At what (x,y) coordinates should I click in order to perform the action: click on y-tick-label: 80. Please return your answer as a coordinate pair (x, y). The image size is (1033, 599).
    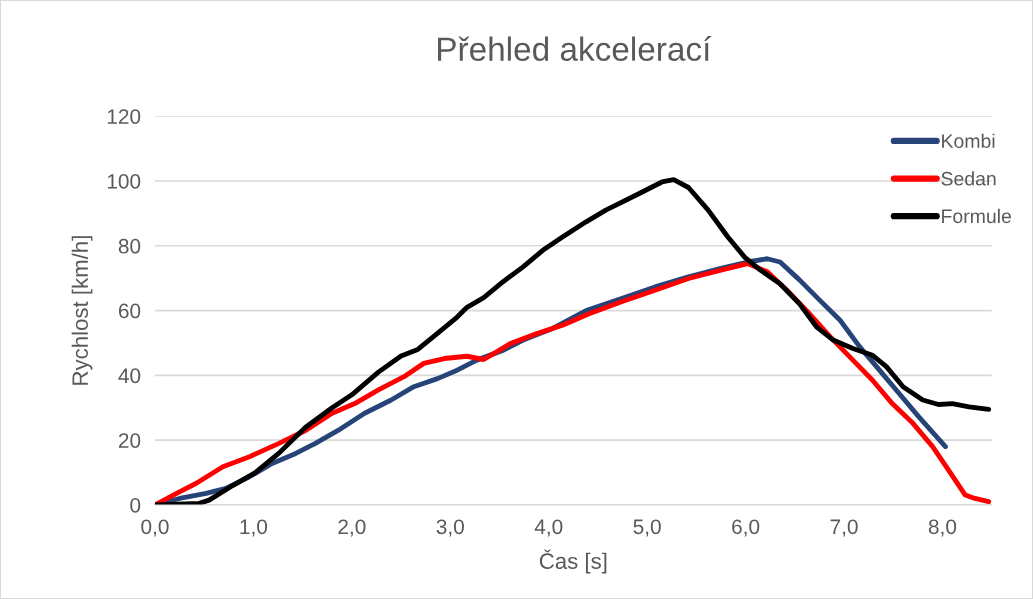
    Looking at the image, I should click on (129, 246).